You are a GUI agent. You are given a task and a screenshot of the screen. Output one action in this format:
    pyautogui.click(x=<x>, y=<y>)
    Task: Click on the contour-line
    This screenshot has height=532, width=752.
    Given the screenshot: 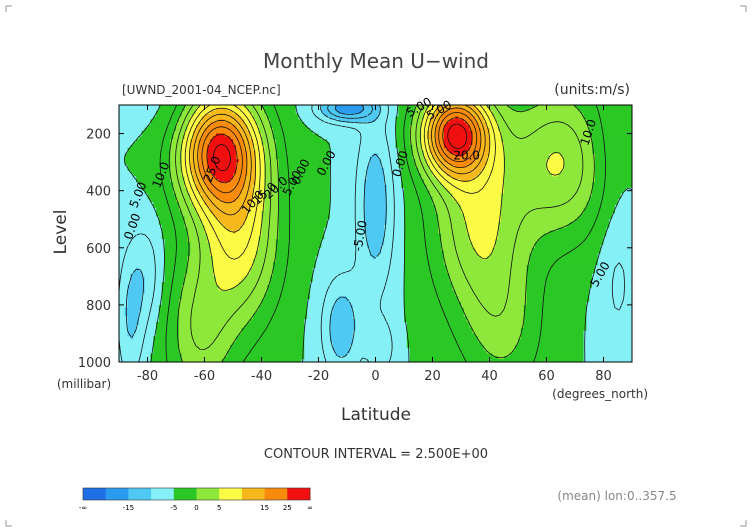 What is the action you would take?
    pyautogui.click(x=340, y=169)
    